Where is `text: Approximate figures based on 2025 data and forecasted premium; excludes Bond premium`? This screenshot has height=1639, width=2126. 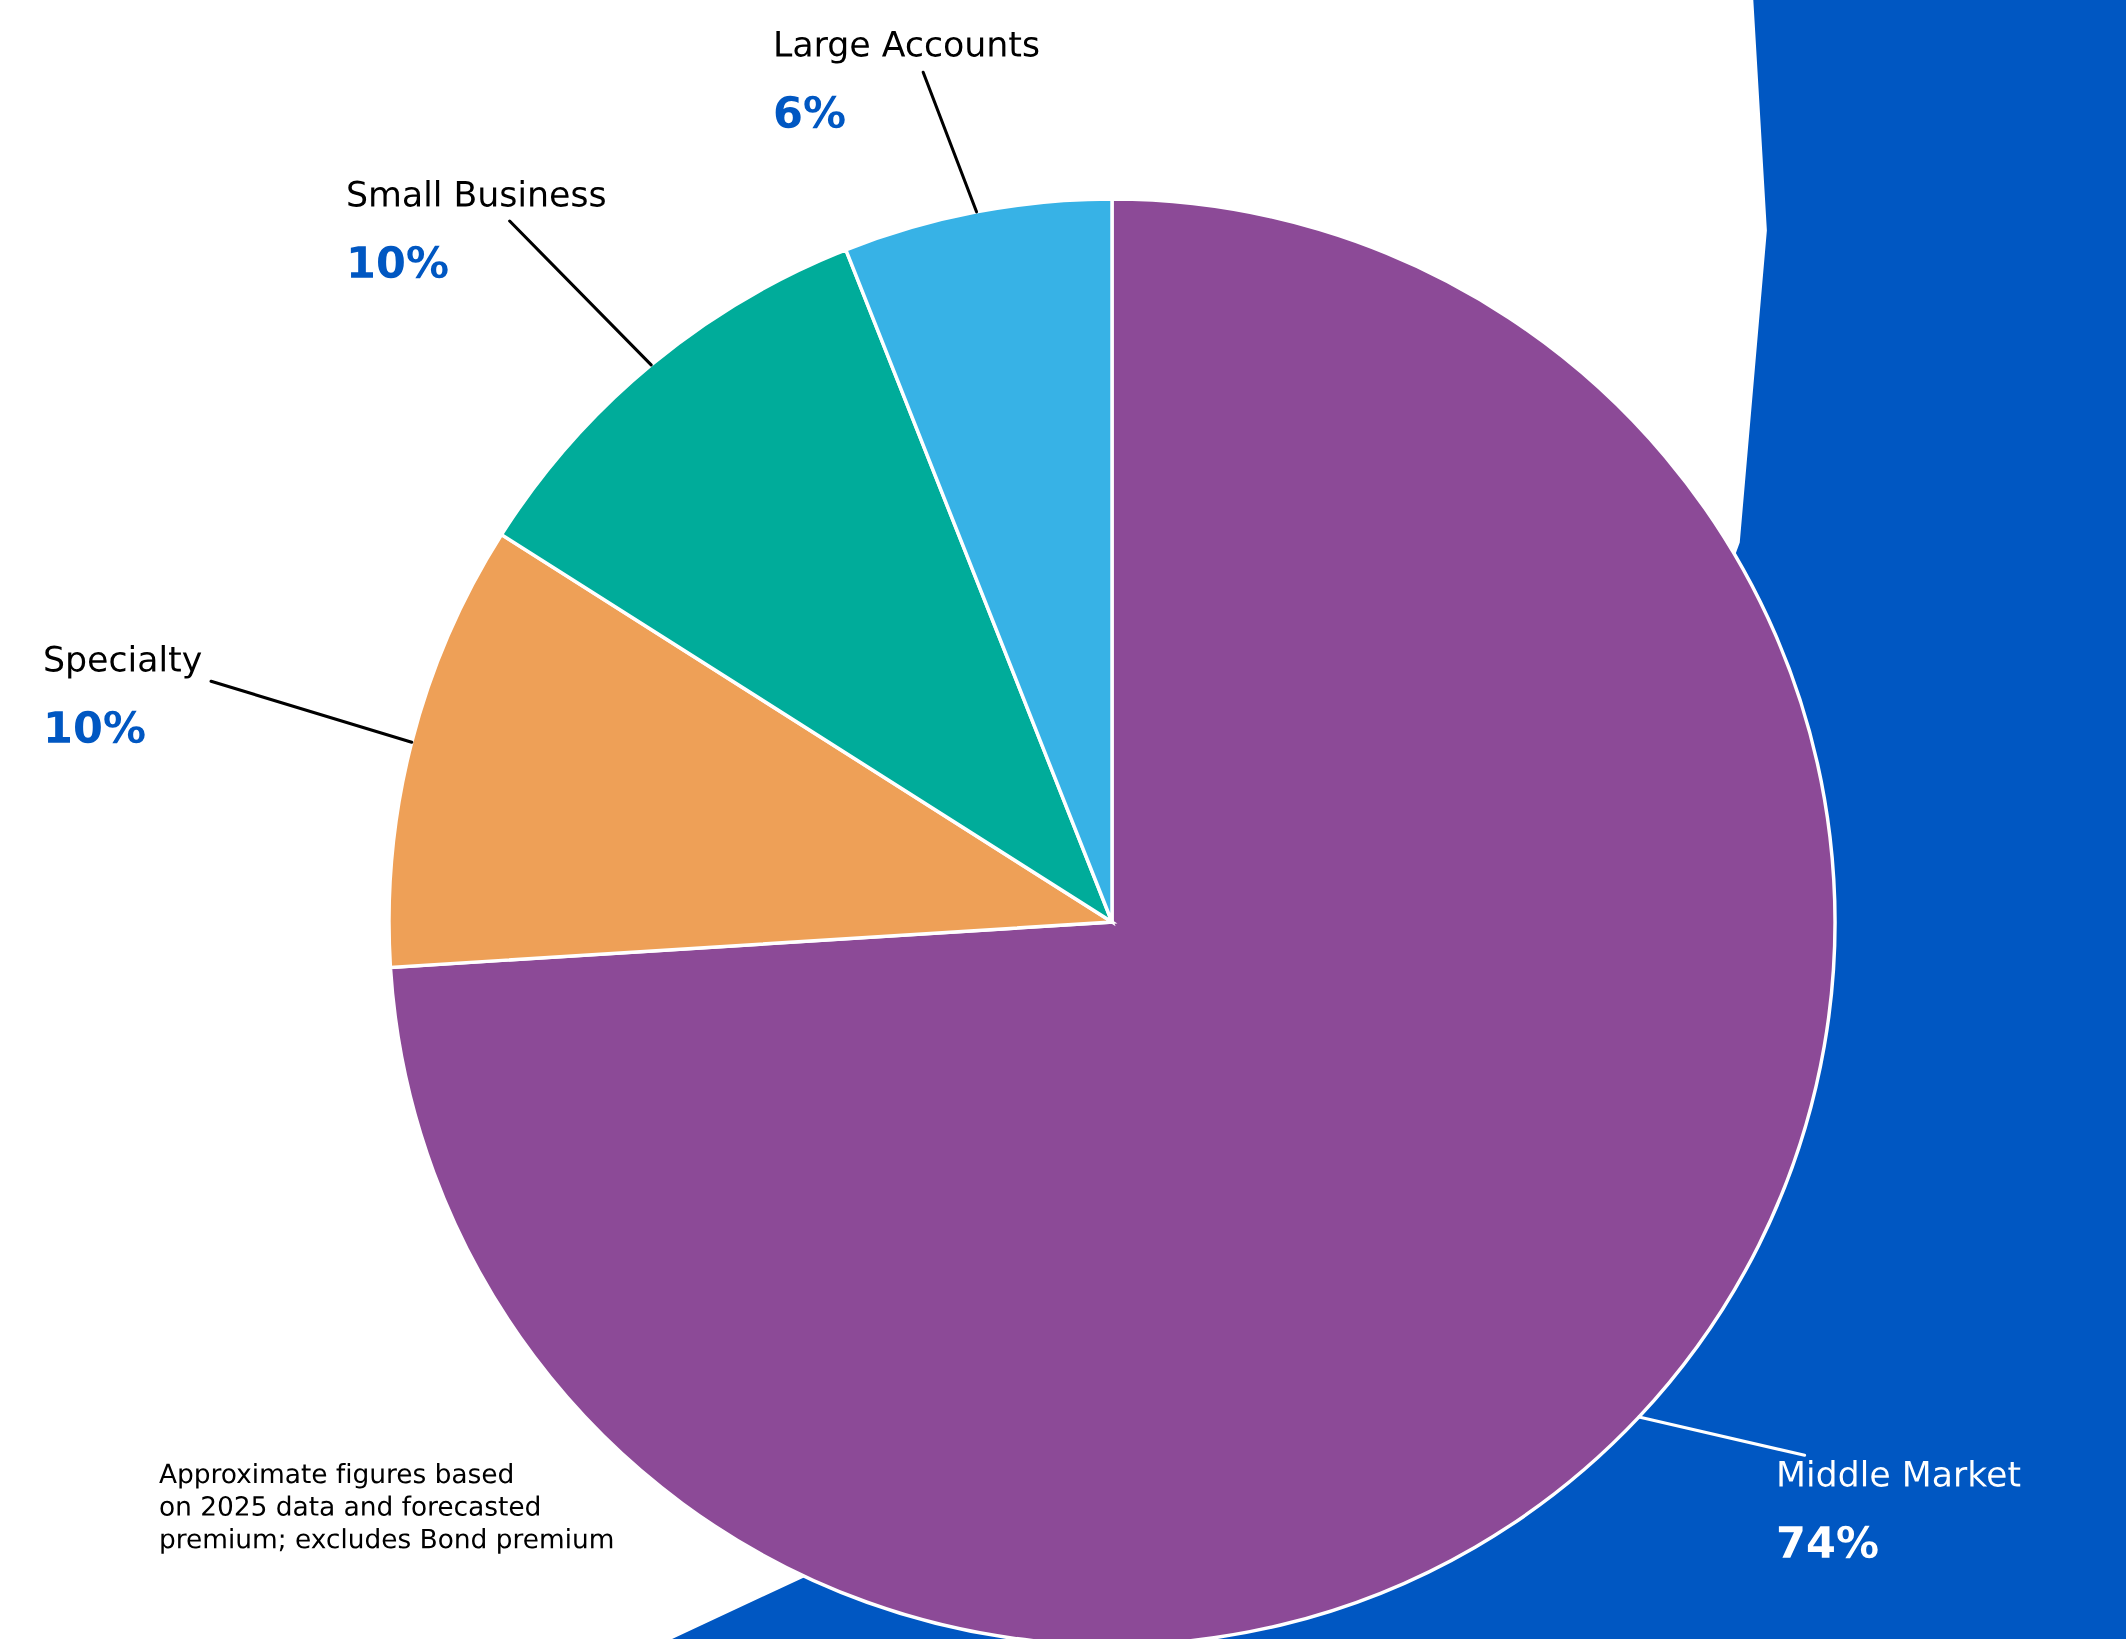 text: Approximate figures based on 2025 data and forecasted premium; excludes Bond premium is located at coordinates (386, 1508).